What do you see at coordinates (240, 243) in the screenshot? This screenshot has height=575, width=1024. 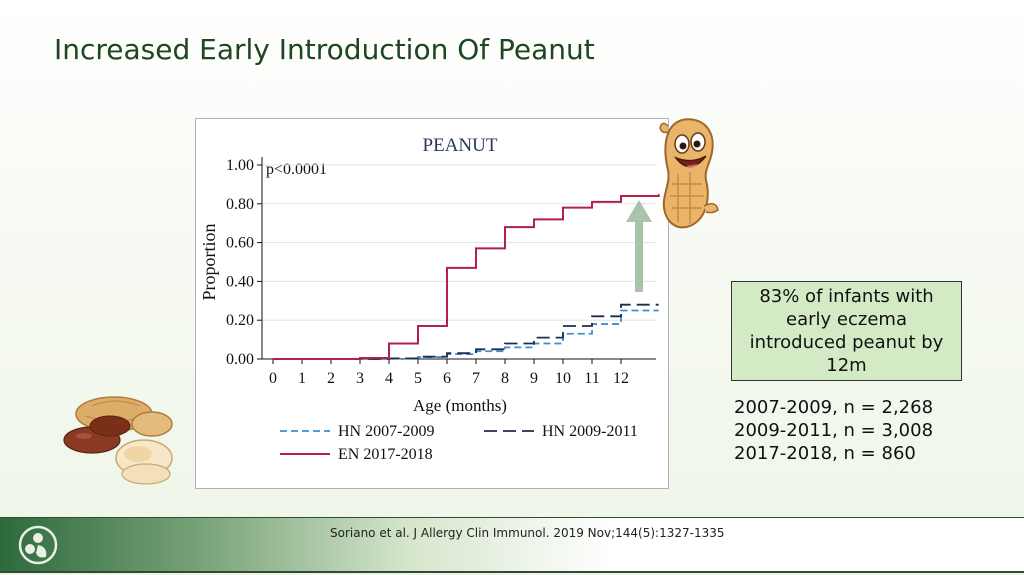 I see `y-tick-label: 0.60` at bounding box center [240, 243].